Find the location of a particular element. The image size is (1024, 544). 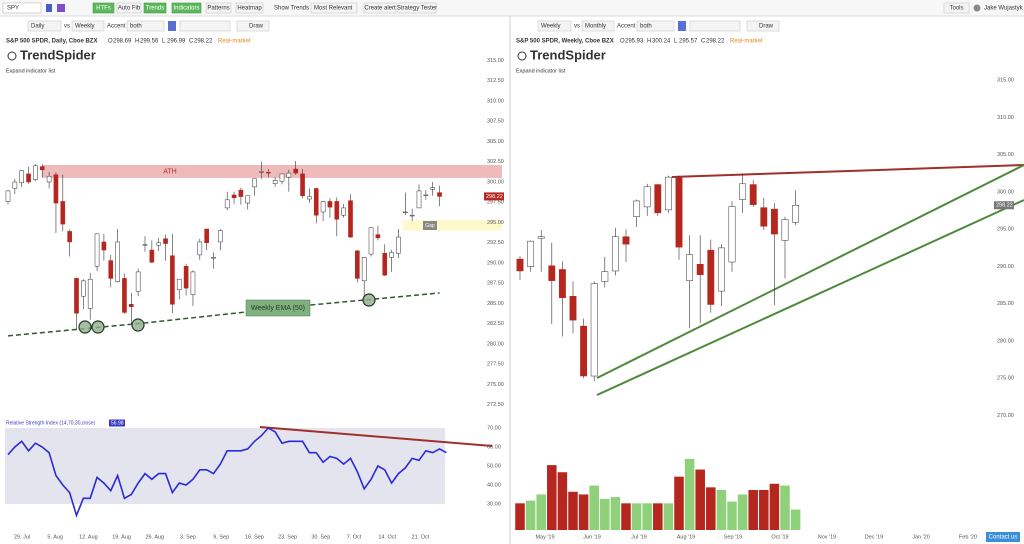

y-tick-label: 277.50 is located at coordinates (495, 365).